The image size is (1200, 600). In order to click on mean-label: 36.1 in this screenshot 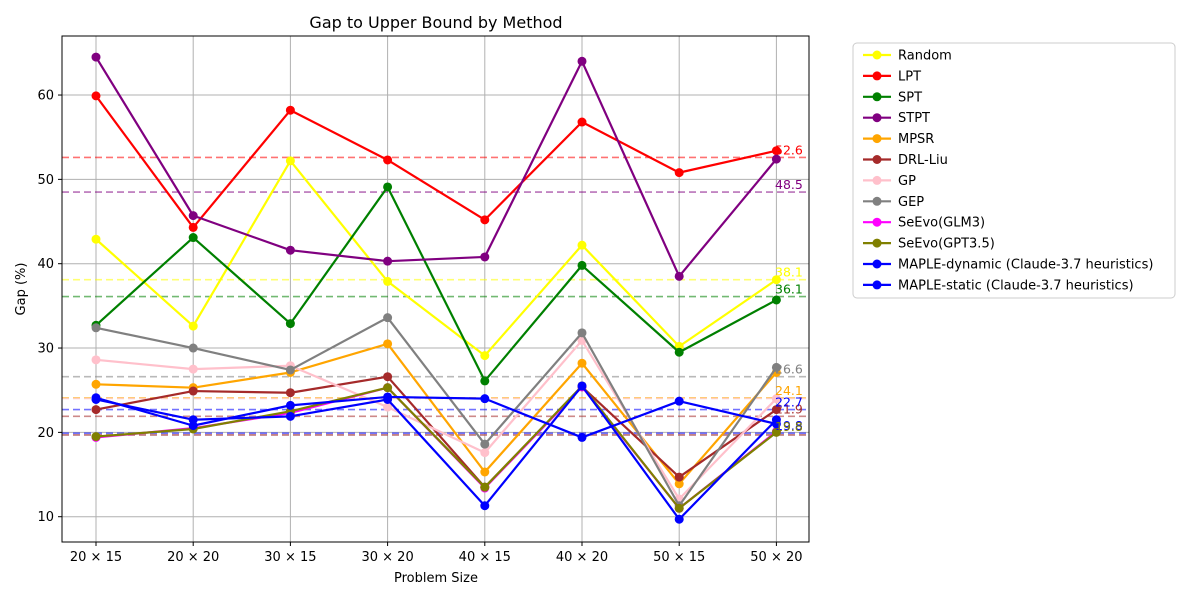, I will do `click(789, 289)`.